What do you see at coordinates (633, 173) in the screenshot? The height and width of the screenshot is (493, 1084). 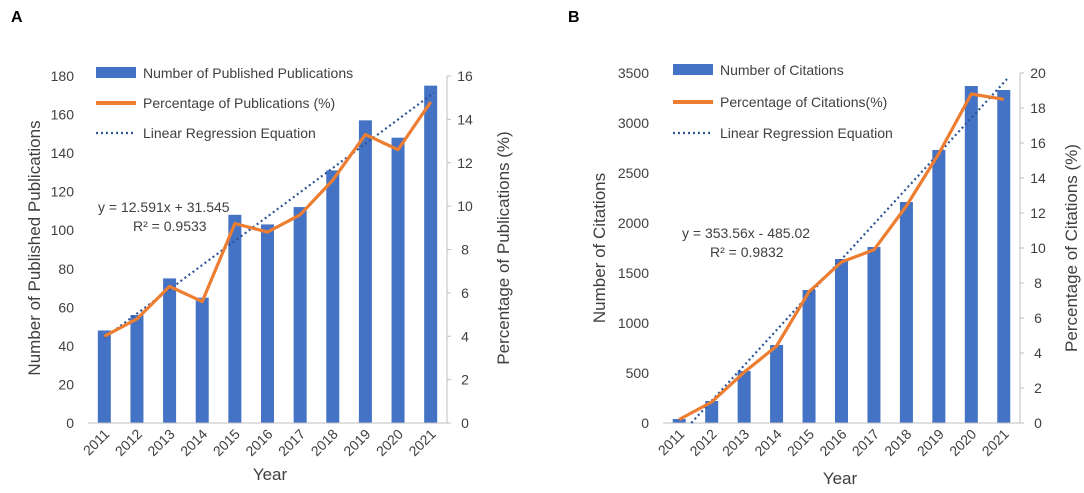 I see `y-tick-label: 2500` at bounding box center [633, 173].